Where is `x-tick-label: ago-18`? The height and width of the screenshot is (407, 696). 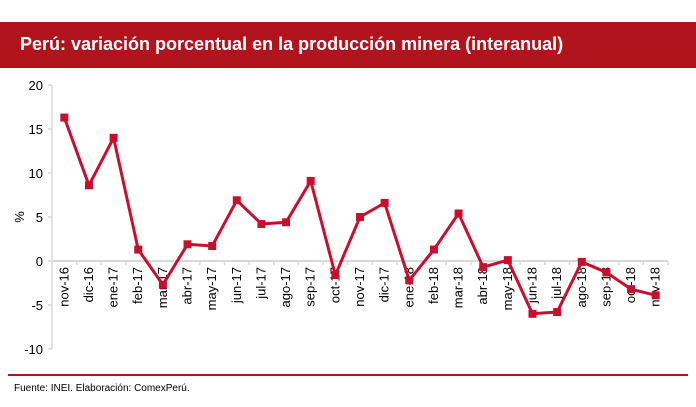 x-tick-label: ago-18 is located at coordinates (581, 287).